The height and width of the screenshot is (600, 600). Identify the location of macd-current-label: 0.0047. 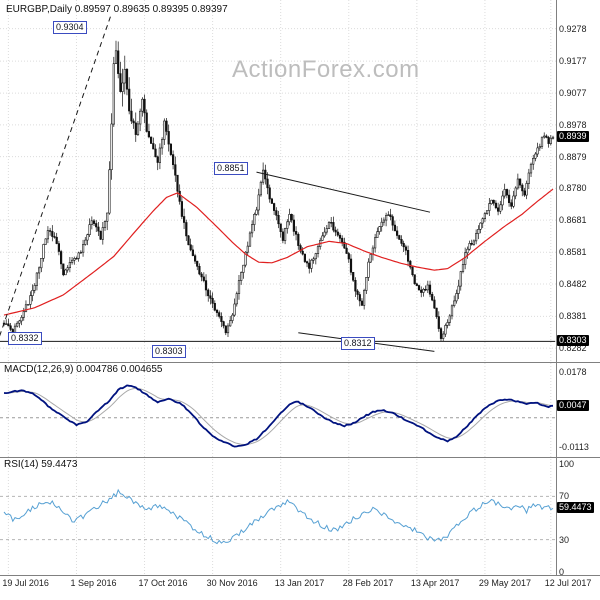
(573, 405).